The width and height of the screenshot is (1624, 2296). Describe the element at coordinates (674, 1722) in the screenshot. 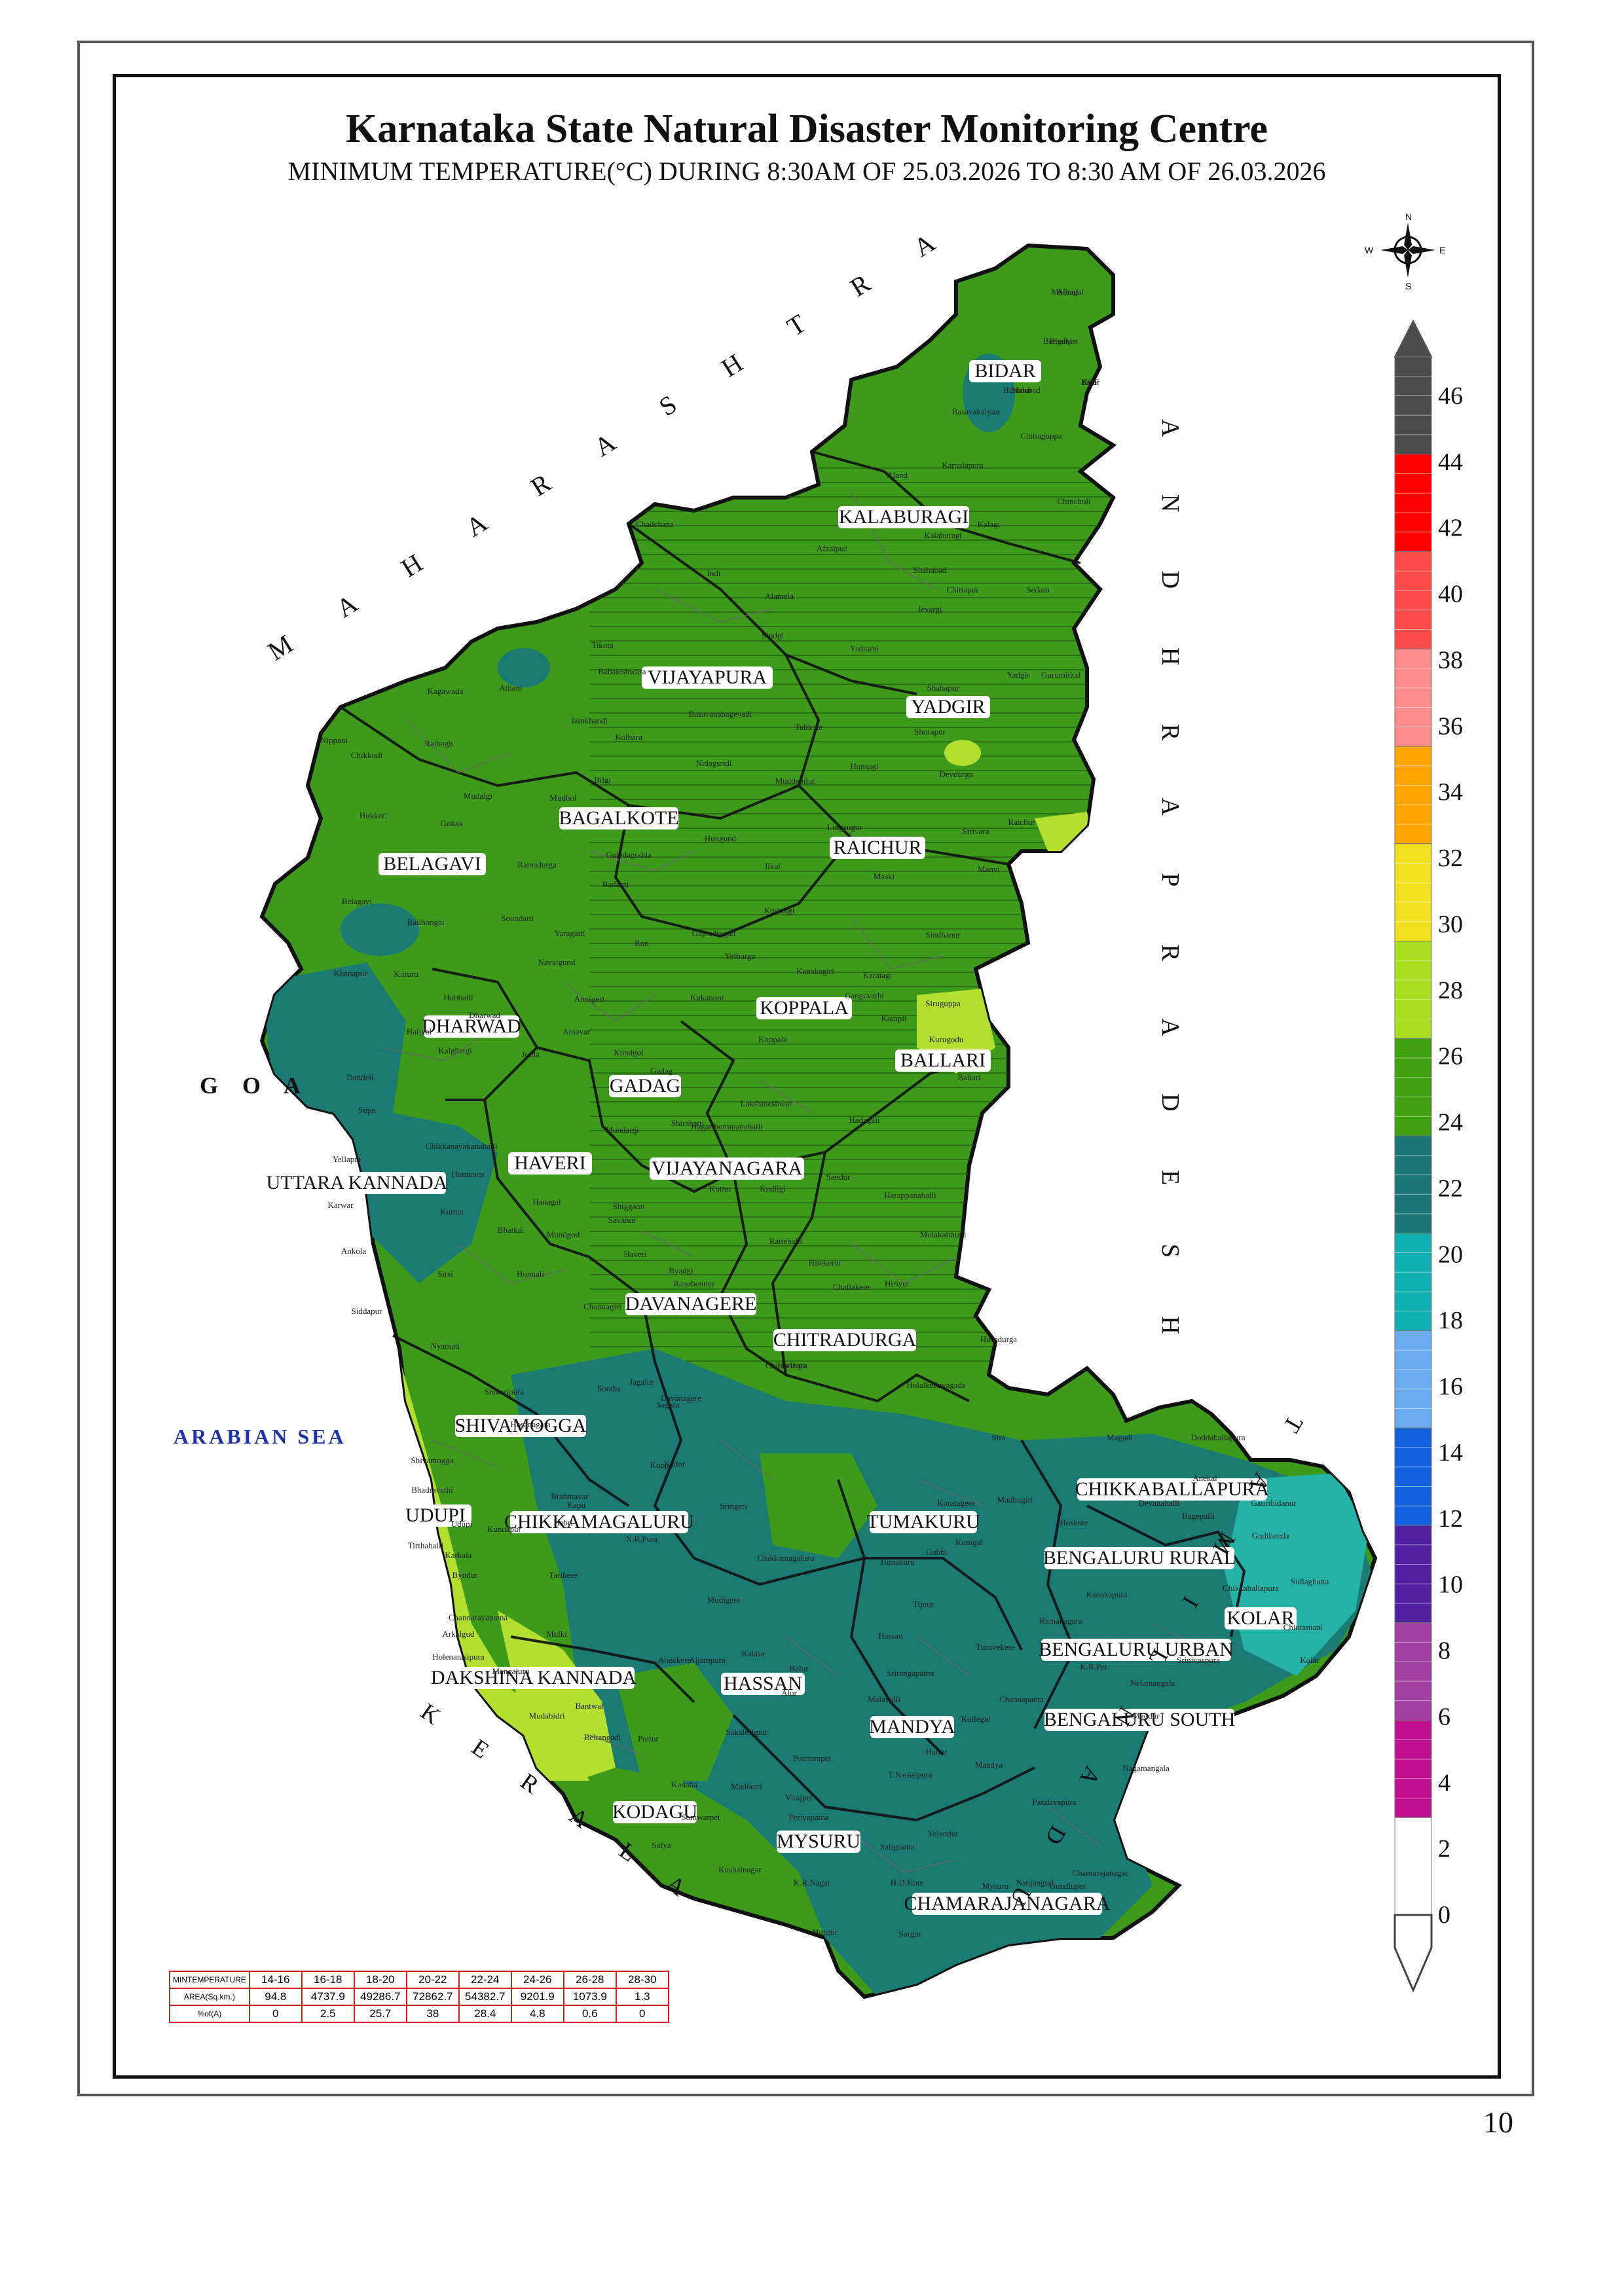

I see `zone-20-22-kodagu` at that location.